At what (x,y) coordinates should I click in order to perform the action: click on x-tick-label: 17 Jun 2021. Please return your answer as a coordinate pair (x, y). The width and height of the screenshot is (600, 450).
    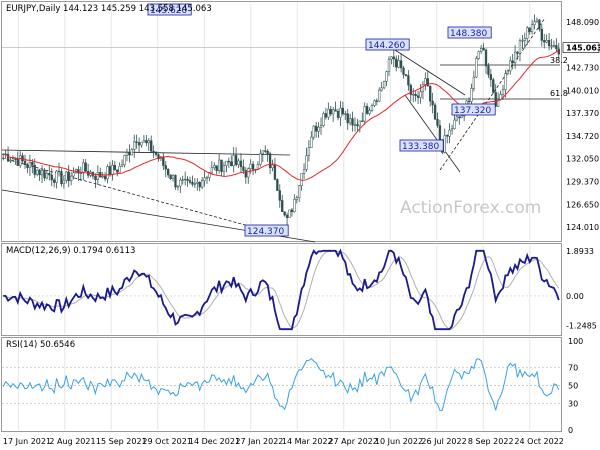
    Looking at the image, I should click on (27, 441).